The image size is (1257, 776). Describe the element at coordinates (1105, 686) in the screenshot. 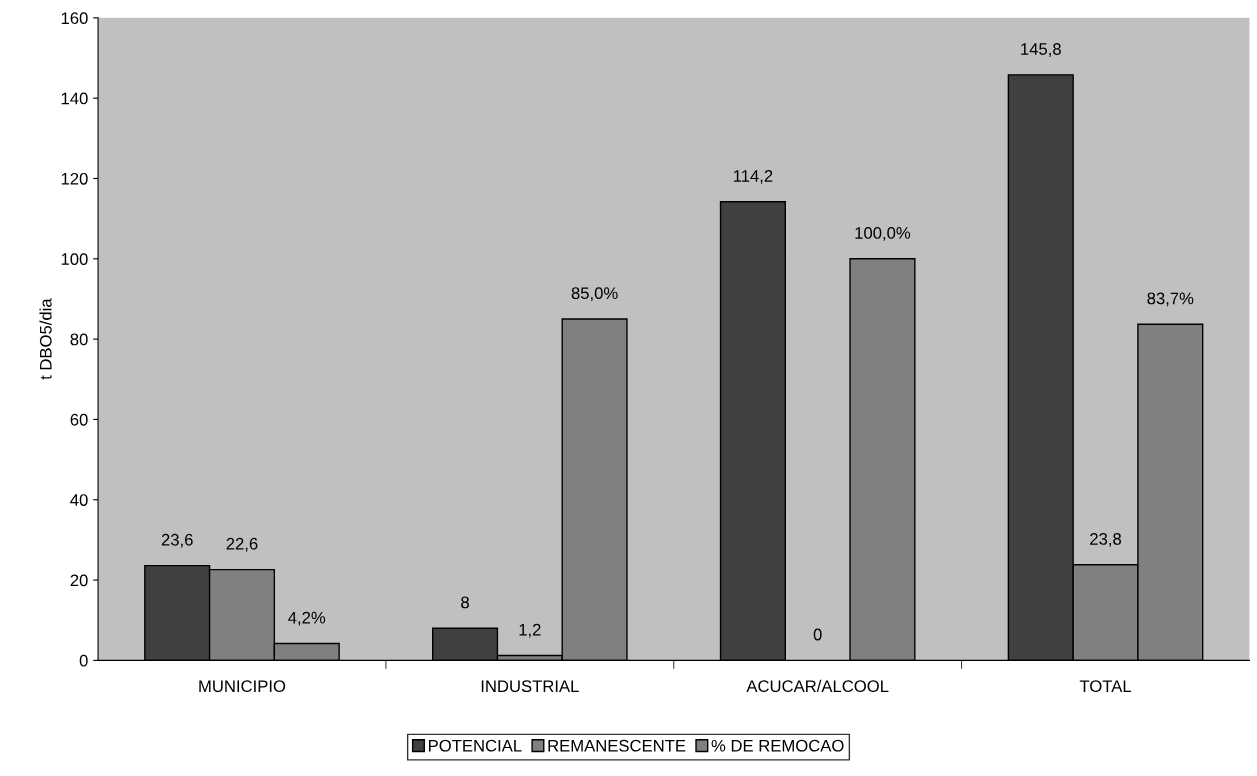

I see `x-tick-label: TOTAL` at that location.